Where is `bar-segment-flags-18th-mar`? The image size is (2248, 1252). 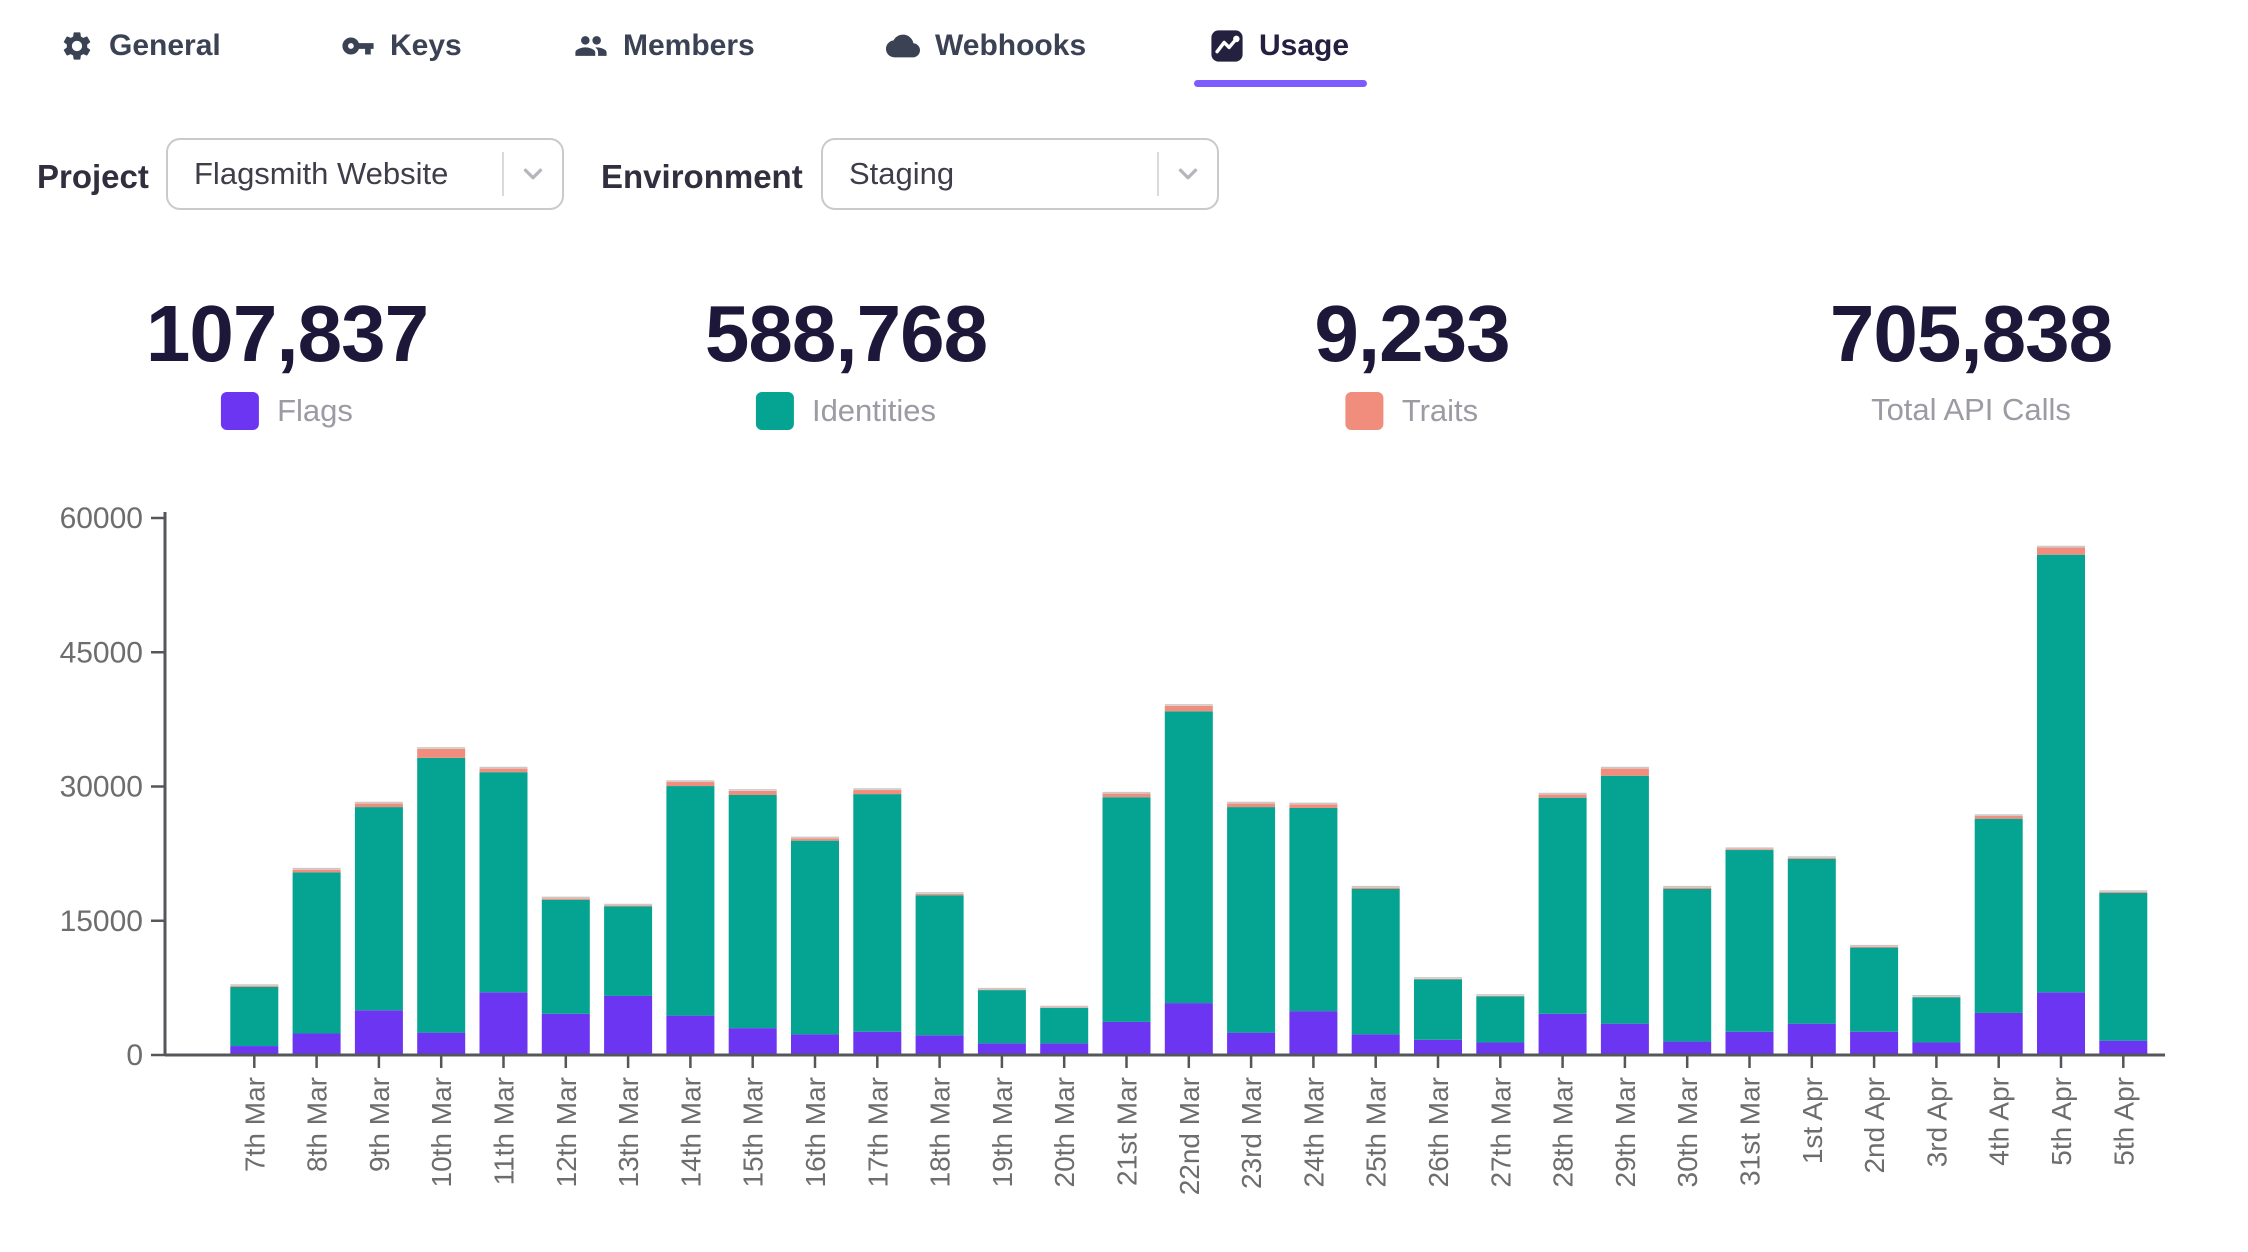
bar-segment-flags-18th-mar is located at coordinates (939, 1045).